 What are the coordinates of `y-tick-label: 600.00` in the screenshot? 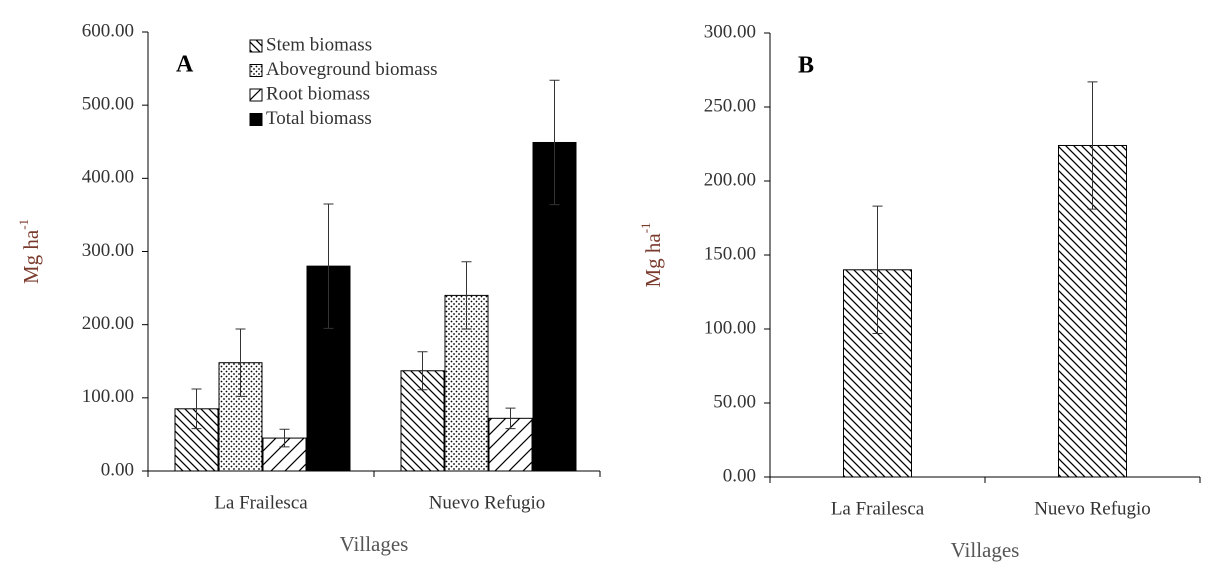 It's located at (108, 30).